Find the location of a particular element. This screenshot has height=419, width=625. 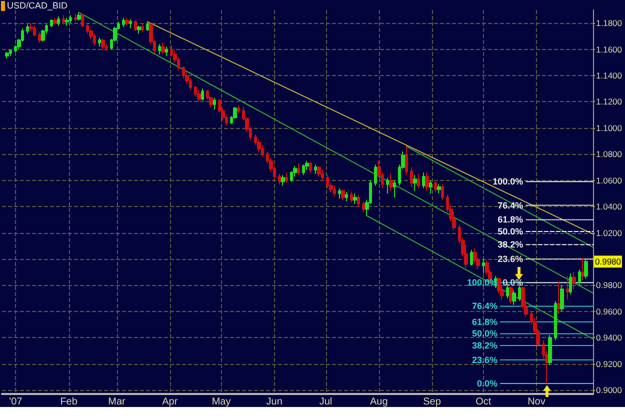

y-tick-label: 1.1200 is located at coordinates (609, 101).